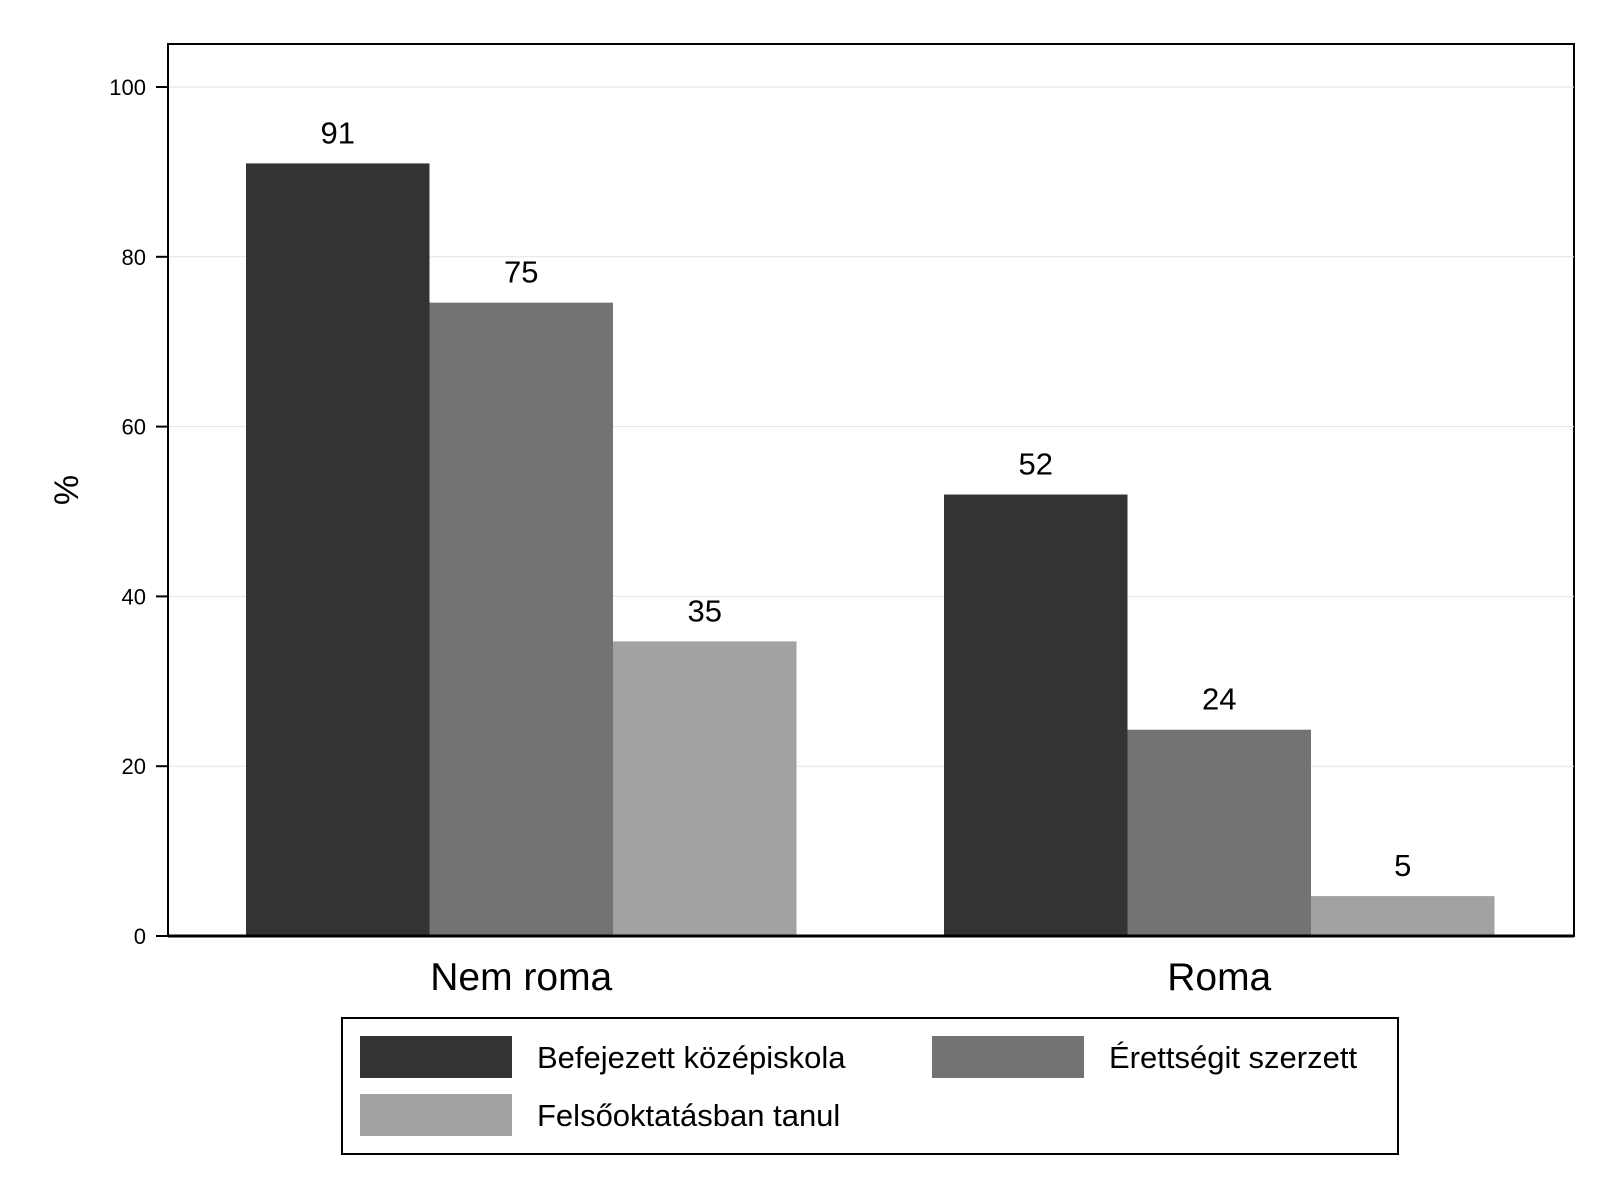 The width and height of the screenshot is (1600, 1200). Describe the element at coordinates (1219, 699) in the screenshot. I see `data-label: 24` at that location.